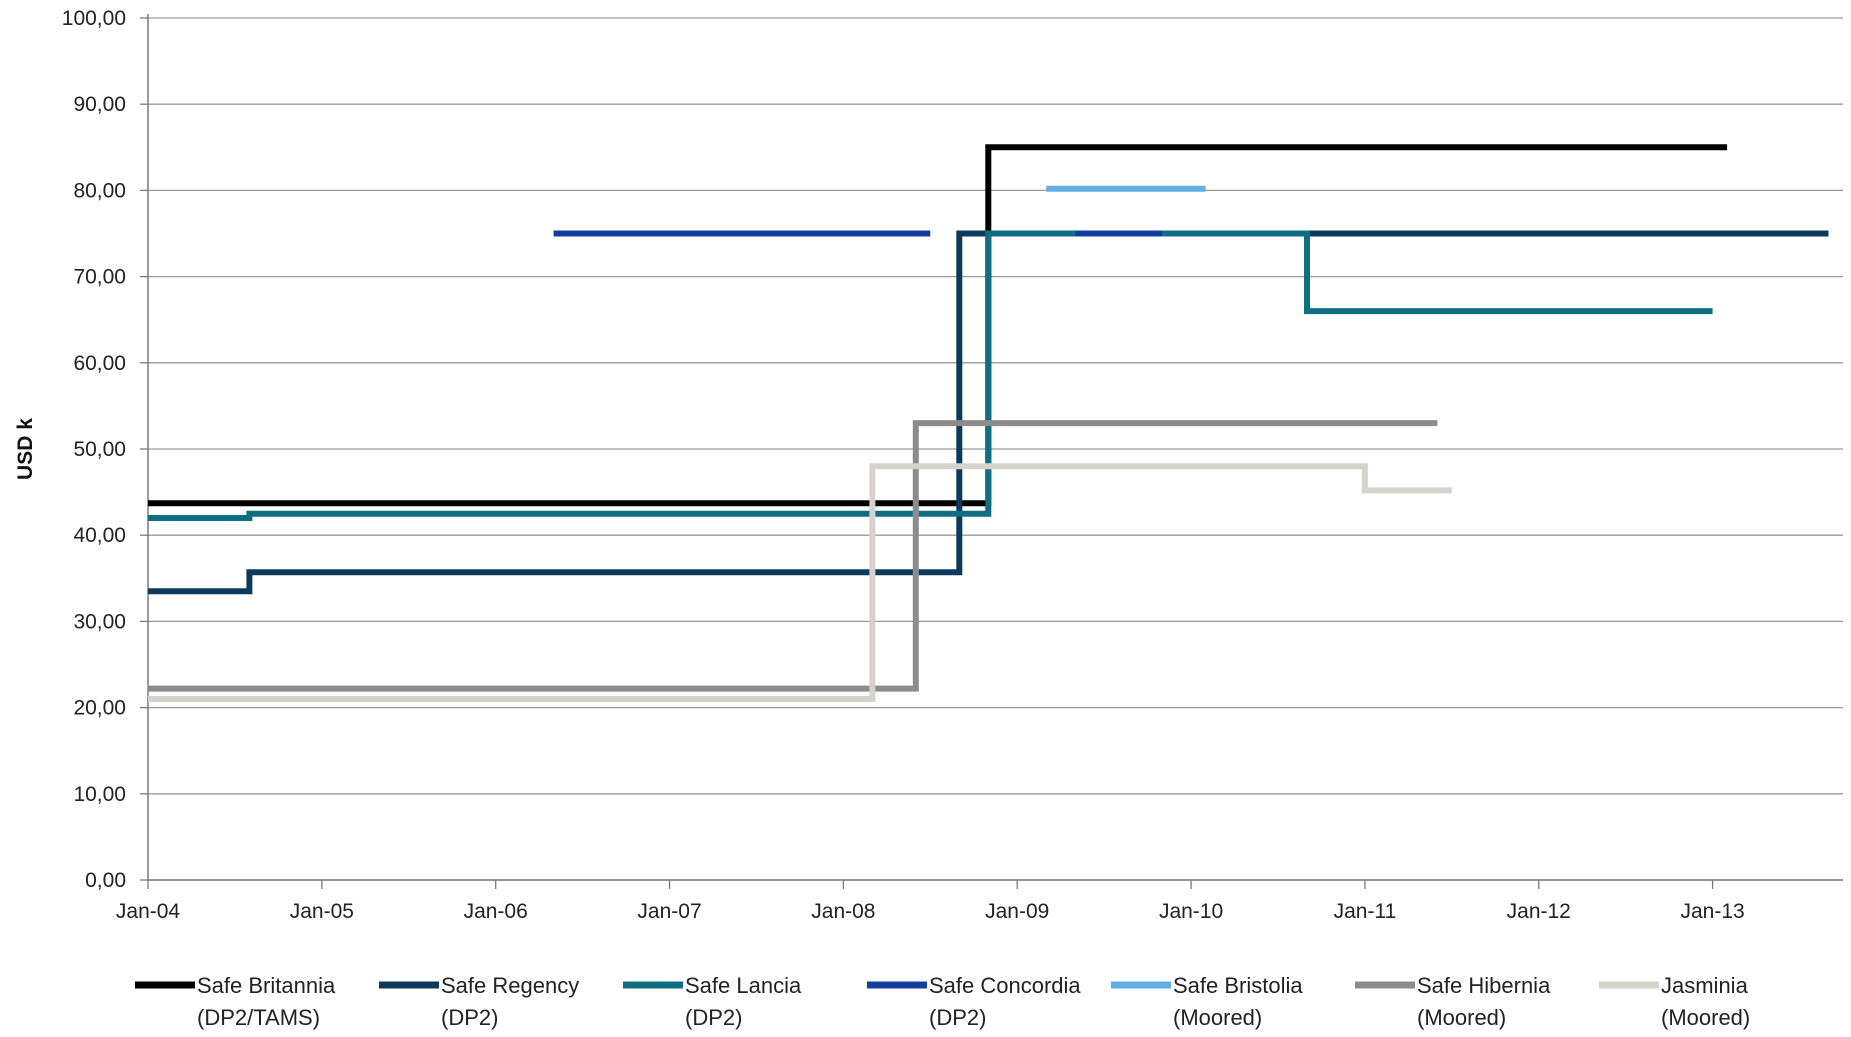  What do you see at coordinates (99, 794) in the screenshot?
I see `y-tick-label: 10,00` at bounding box center [99, 794].